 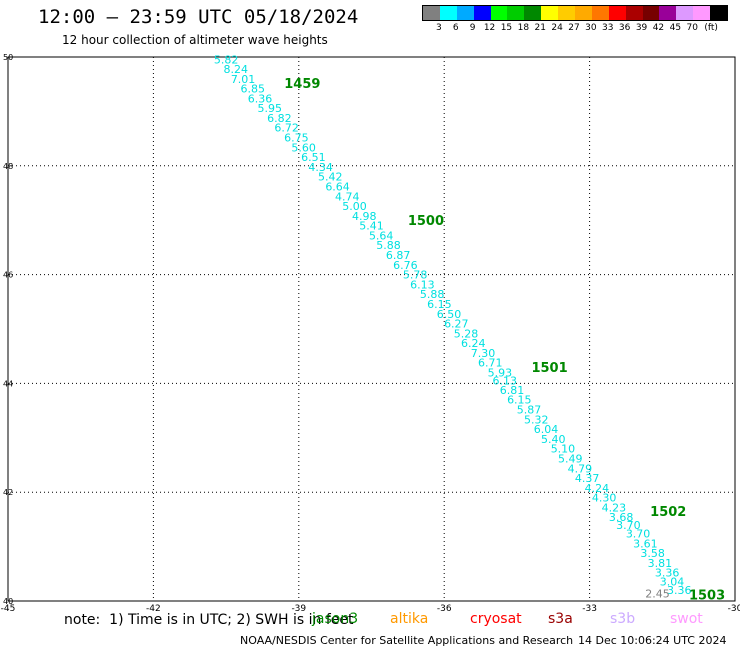 What do you see at coordinates (153, 609) in the screenshot?
I see `x-tick-label: -42` at bounding box center [153, 609].